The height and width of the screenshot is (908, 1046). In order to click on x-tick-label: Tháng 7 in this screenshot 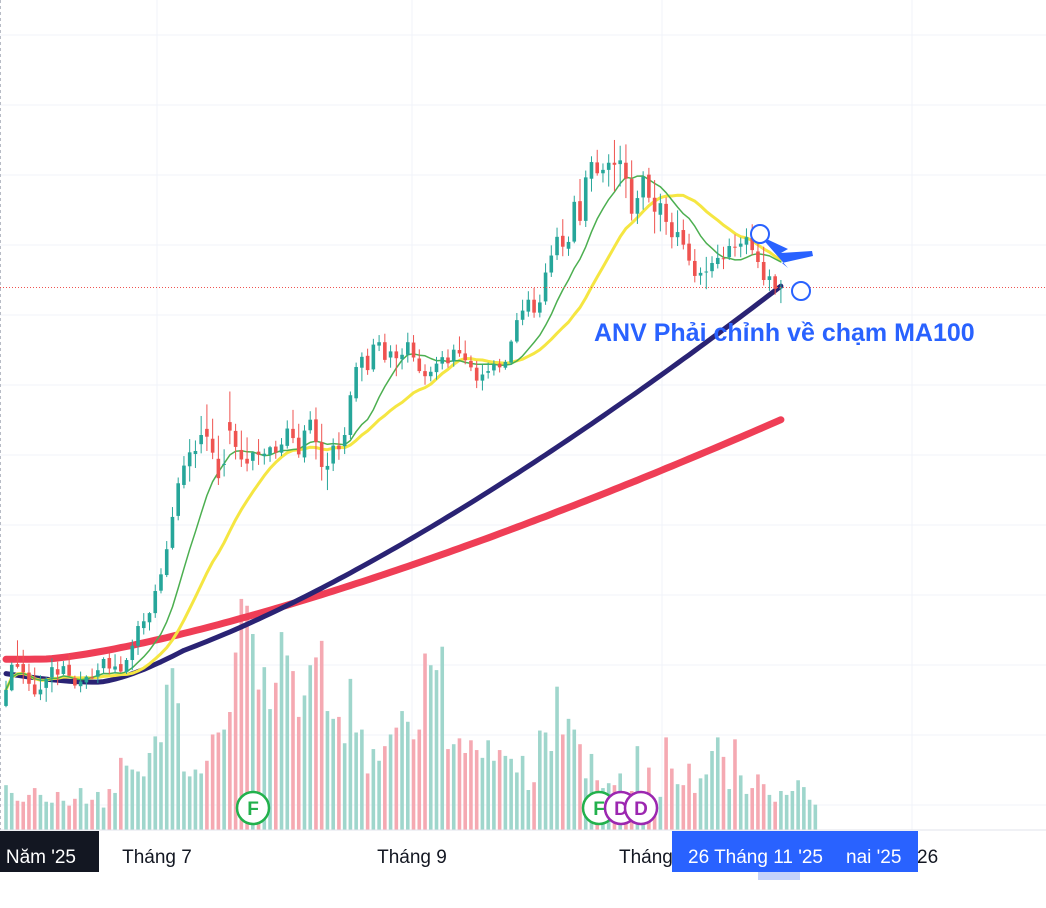, I will do `click(157, 857)`.